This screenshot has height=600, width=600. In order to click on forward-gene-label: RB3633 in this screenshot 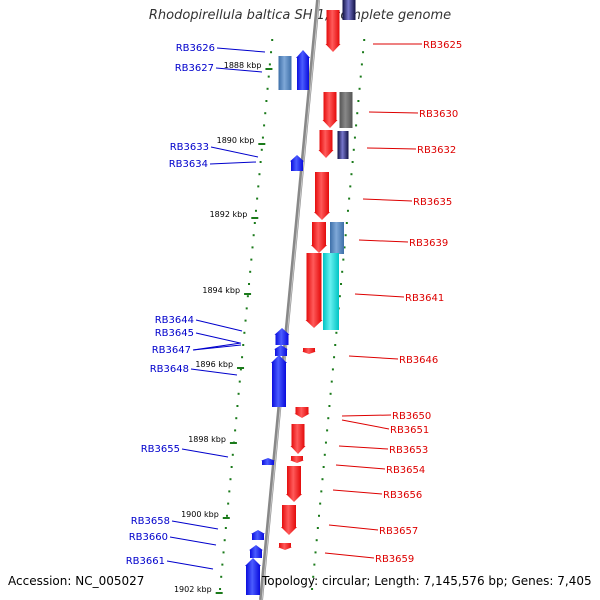, I will do `click(189, 147)`.